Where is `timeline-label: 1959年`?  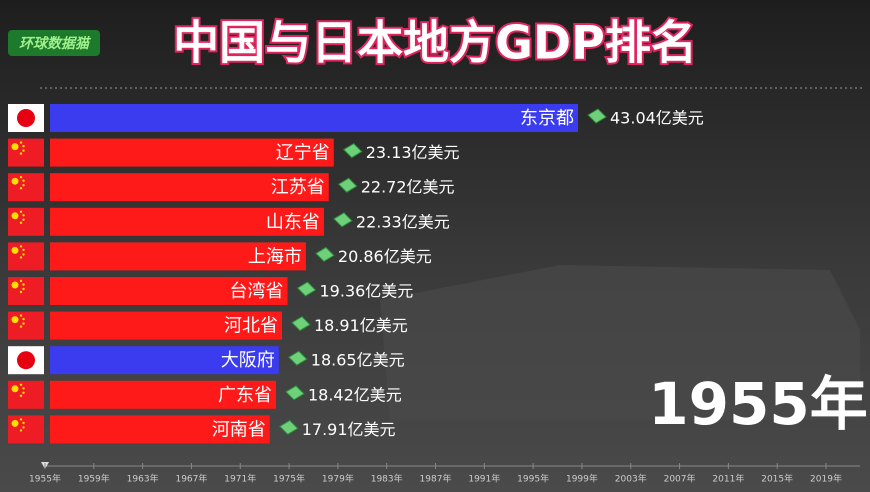
timeline-label: 1959年 is located at coordinates (94, 479).